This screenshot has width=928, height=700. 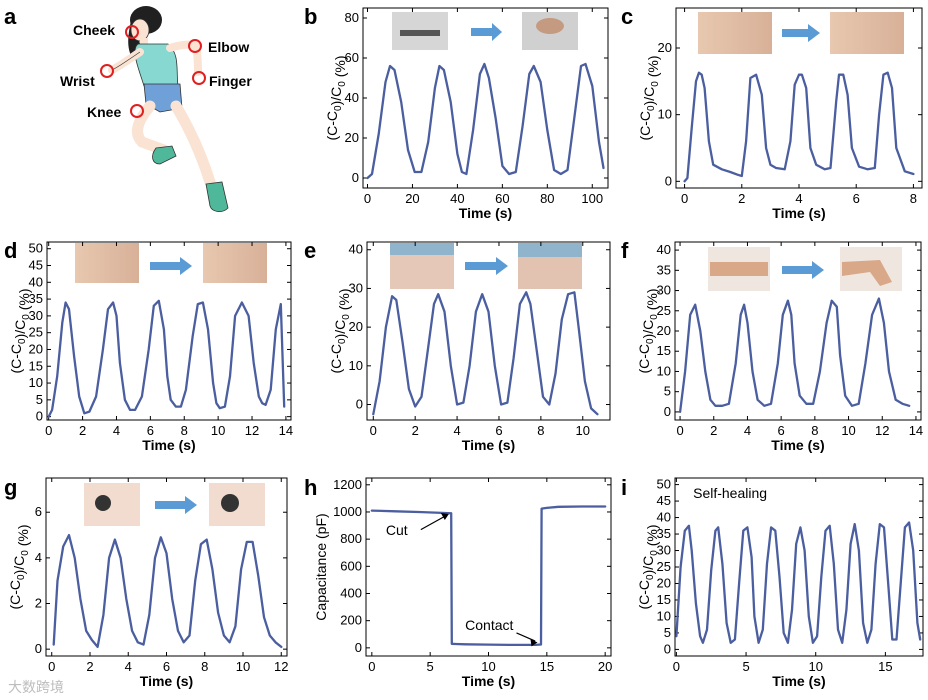 I want to click on panel-letter-h: h, so click(x=310, y=487).